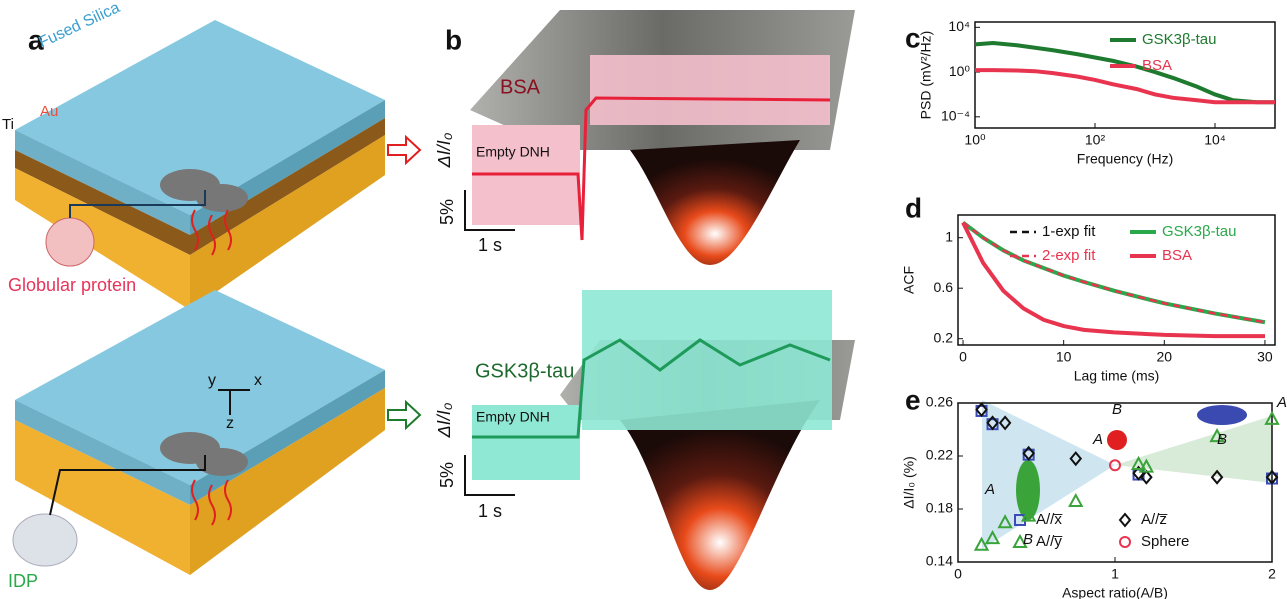  What do you see at coordinates (45, 540) in the screenshot?
I see `idp-bubble` at bounding box center [45, 540].